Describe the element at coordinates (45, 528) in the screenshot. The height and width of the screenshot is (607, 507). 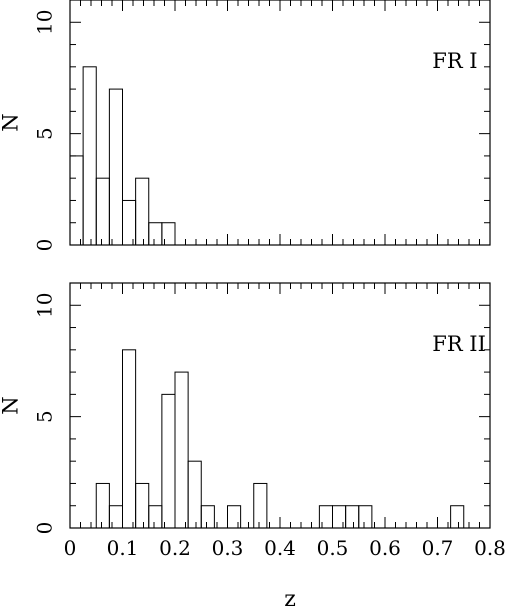
I see `panel1-y-tick-label-0: 0` at that location.